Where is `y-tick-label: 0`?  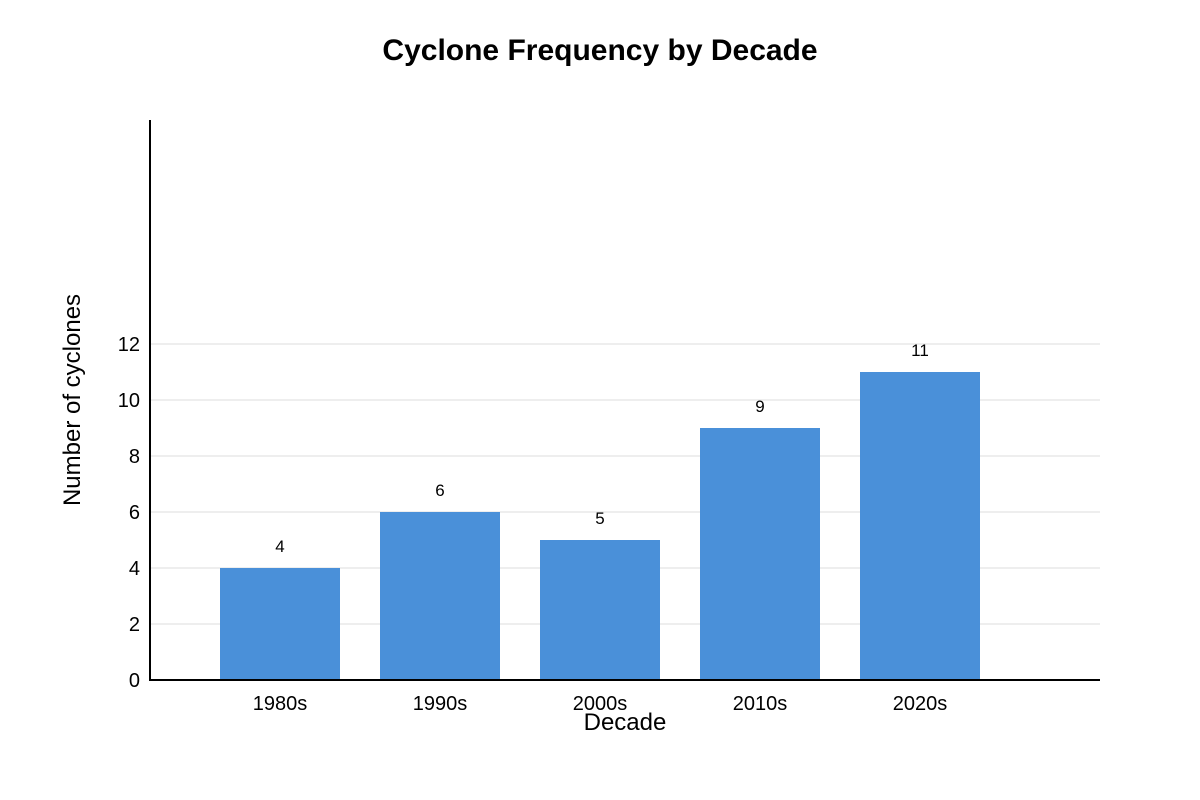
y-tick-label: 0 is located at coordinates (134, 681).